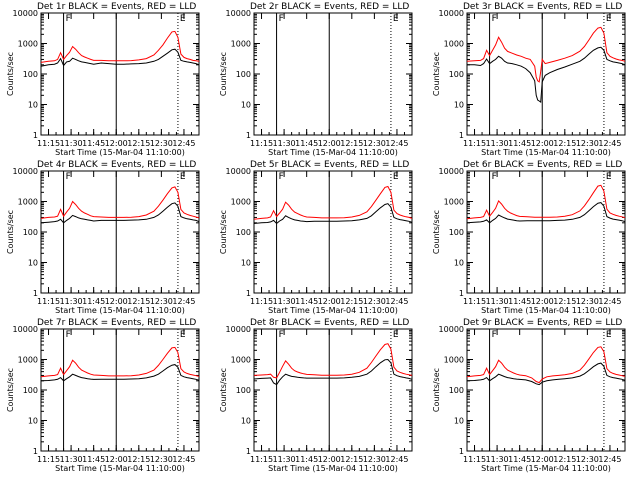 This screenshot has height=480, width=640. What do you see at coordinates (329, 323) in the screenshot?
I see `panel-title: Det 8r BLACK = Events, RED = LLD` at bounding box center [329, 323].